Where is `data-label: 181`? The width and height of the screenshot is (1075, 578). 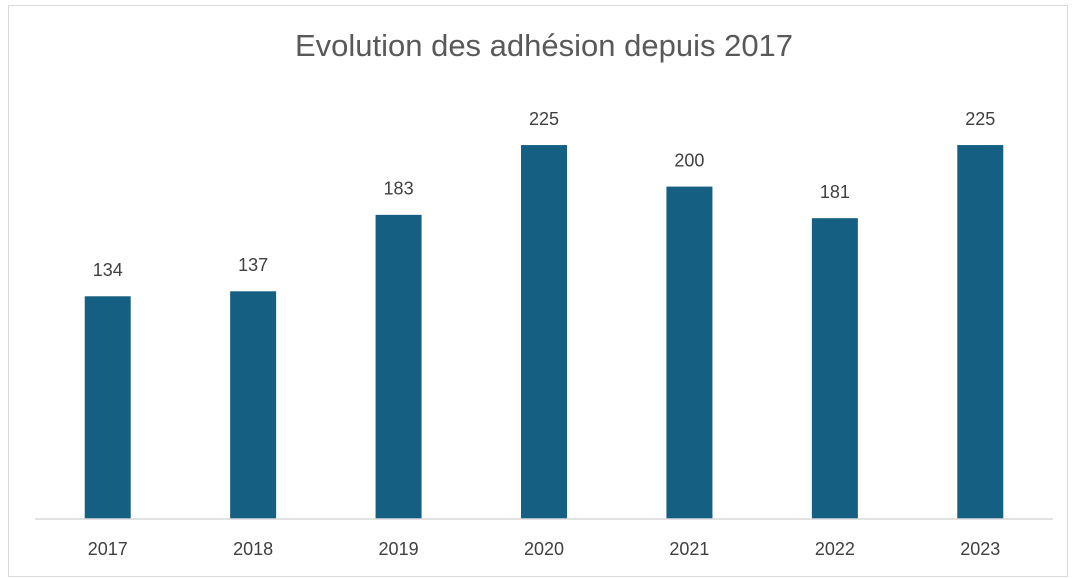
data-label: 181 is located at coordinates (835, 192).